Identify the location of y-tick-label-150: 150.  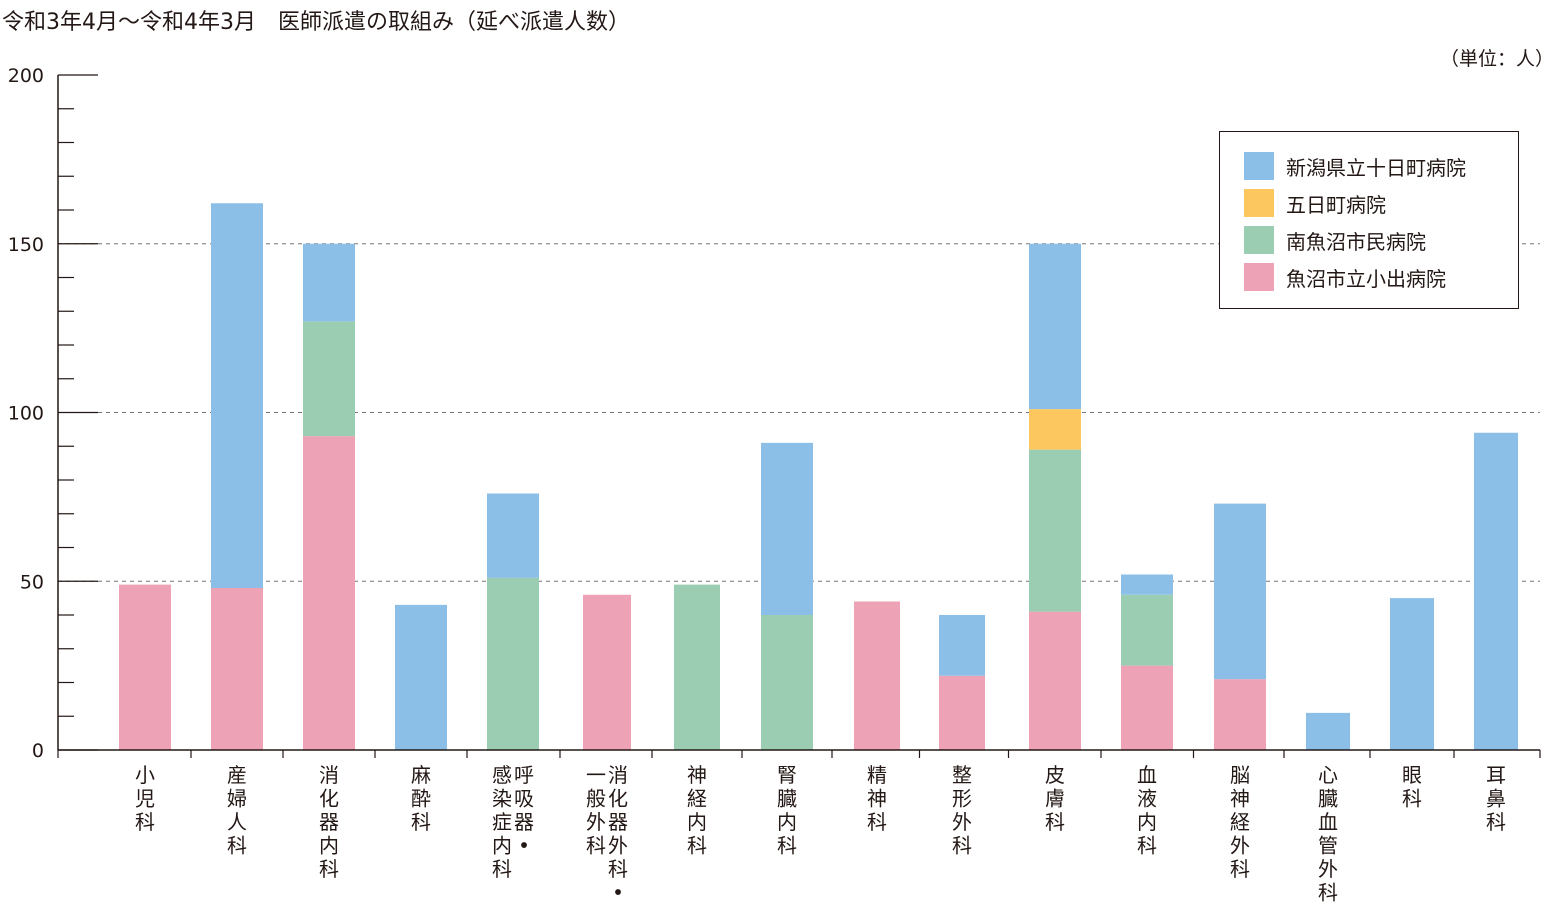
(26, 245).